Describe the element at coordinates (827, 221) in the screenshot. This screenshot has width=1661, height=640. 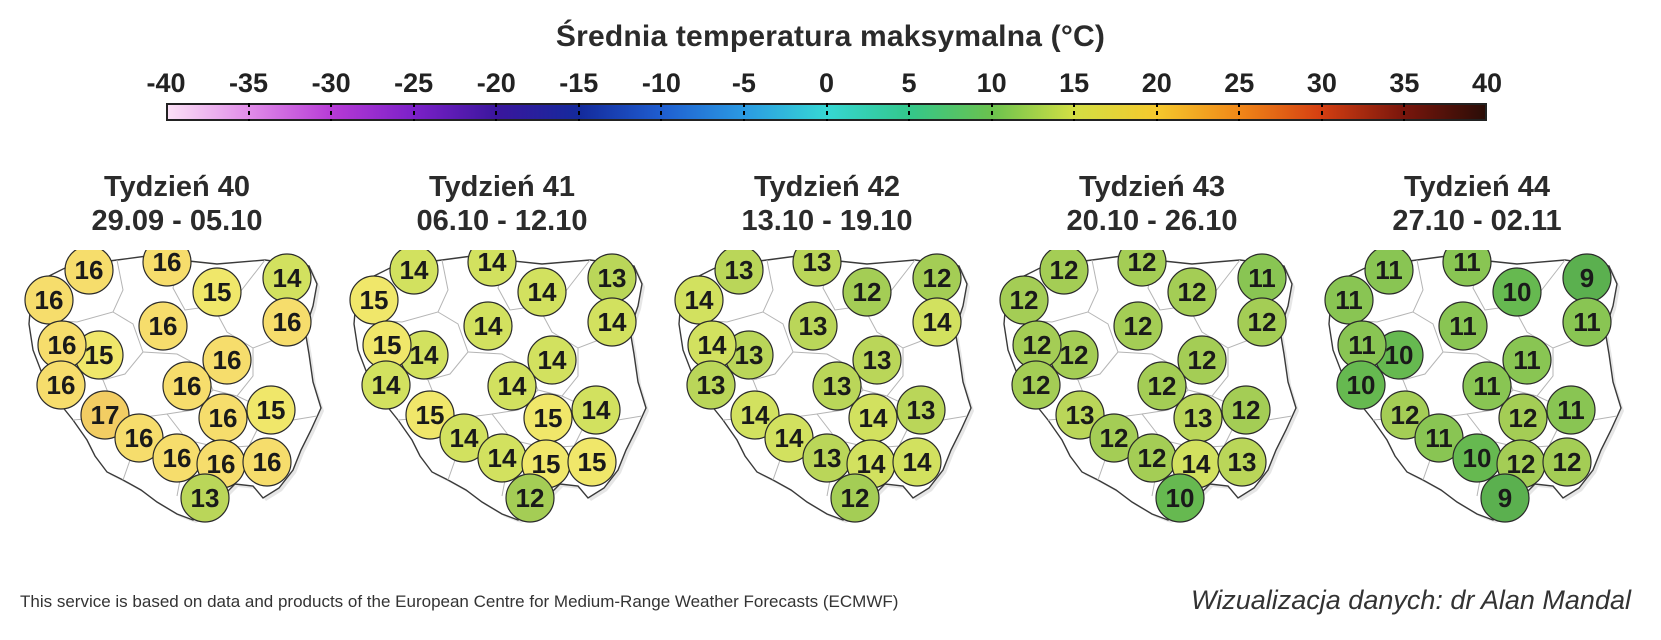
I see `date-range: 13.10 - 19.10` at that location.